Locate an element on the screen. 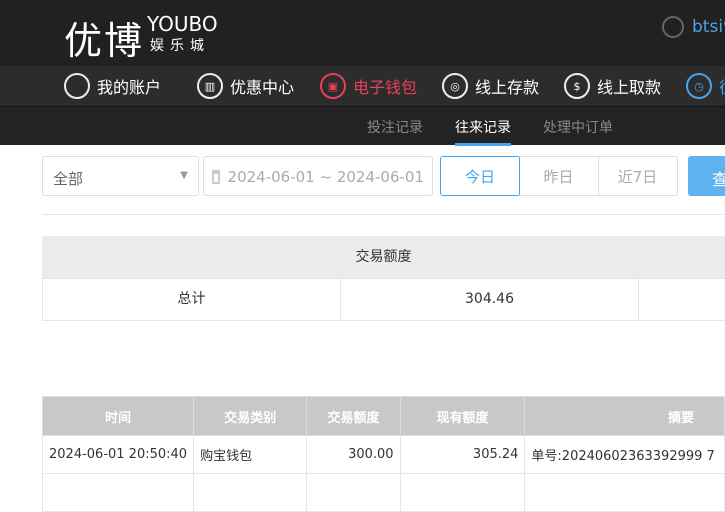  type-select: 全部 ▼ is located at coordinates (120, 176).